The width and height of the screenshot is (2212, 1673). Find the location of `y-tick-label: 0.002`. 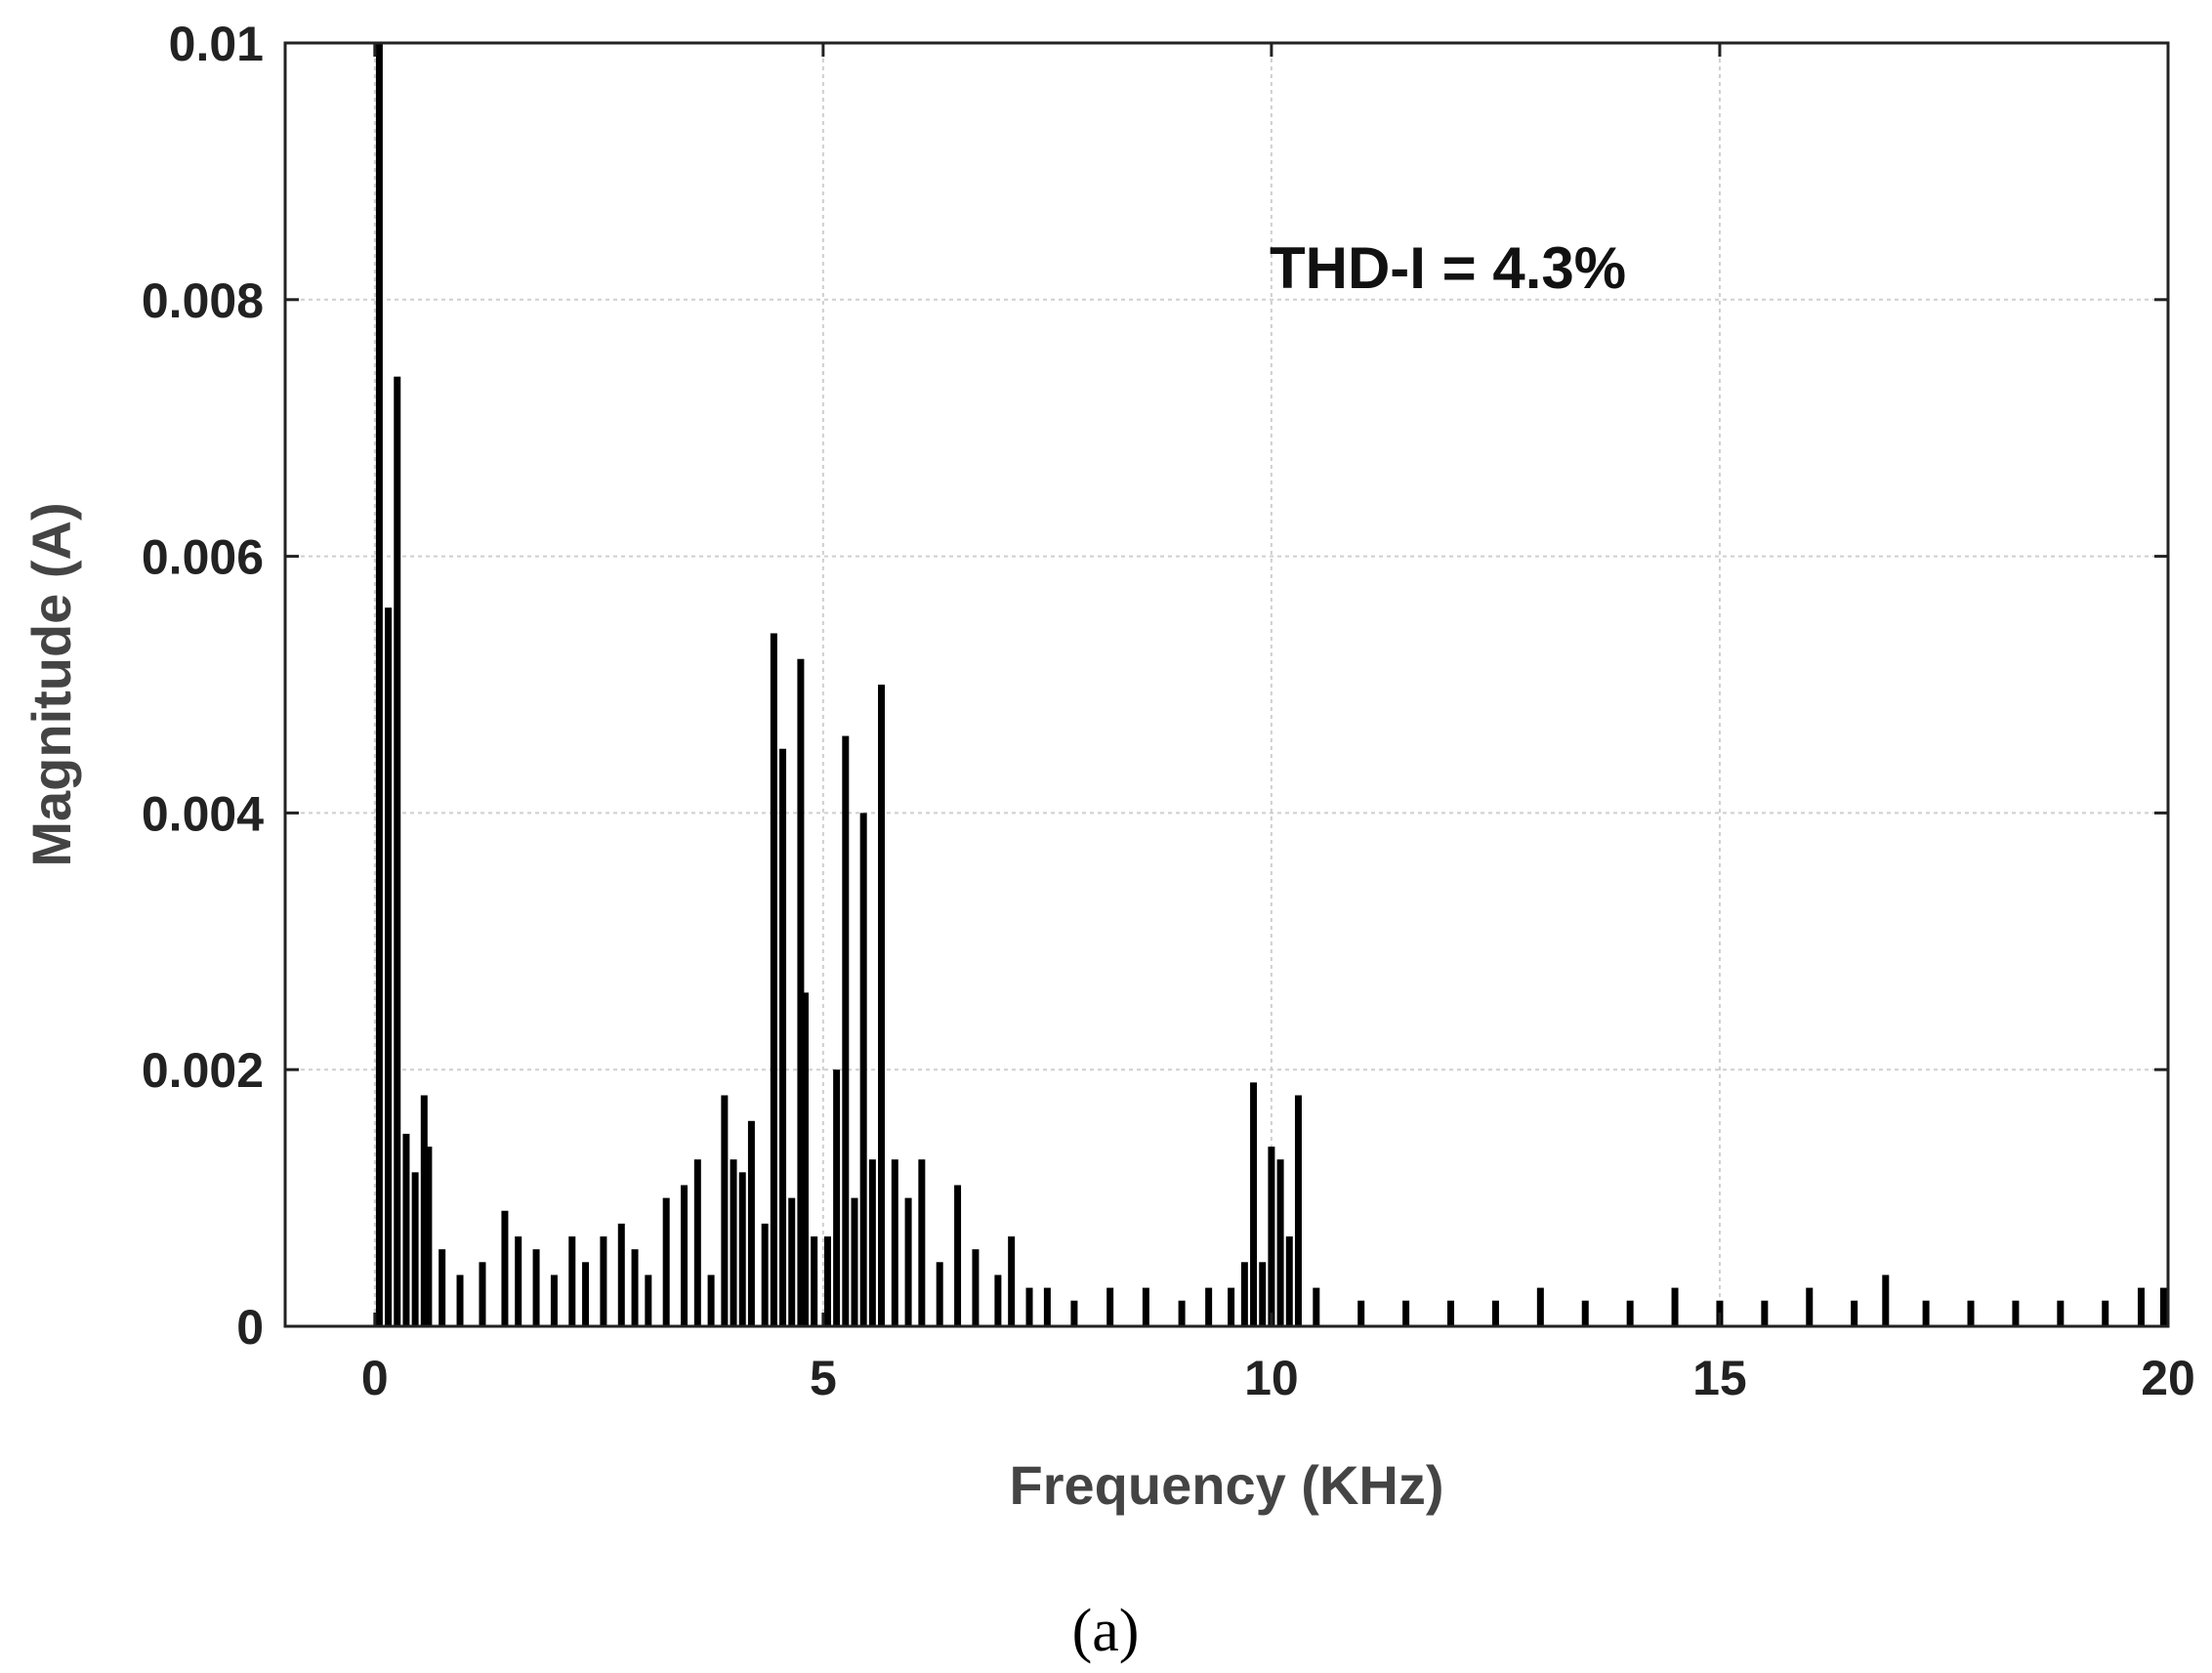

y-tick-label: 0.002 is located at coordinates (203, 1070).